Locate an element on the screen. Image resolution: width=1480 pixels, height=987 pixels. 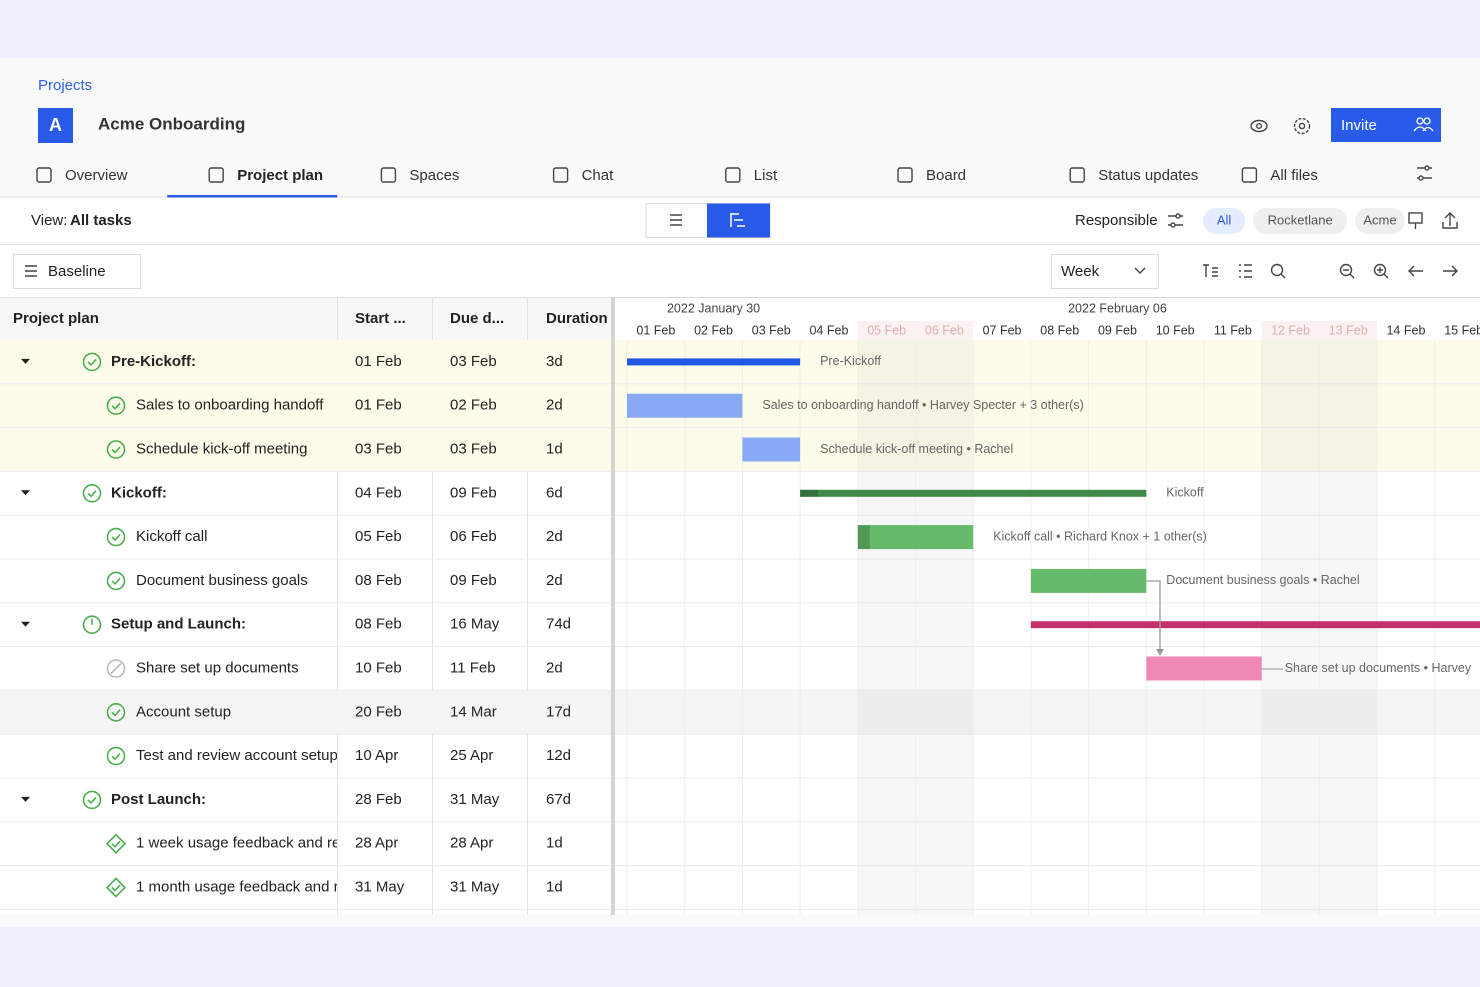
start-date: 28 Feb is located at coordinates (378, 799).